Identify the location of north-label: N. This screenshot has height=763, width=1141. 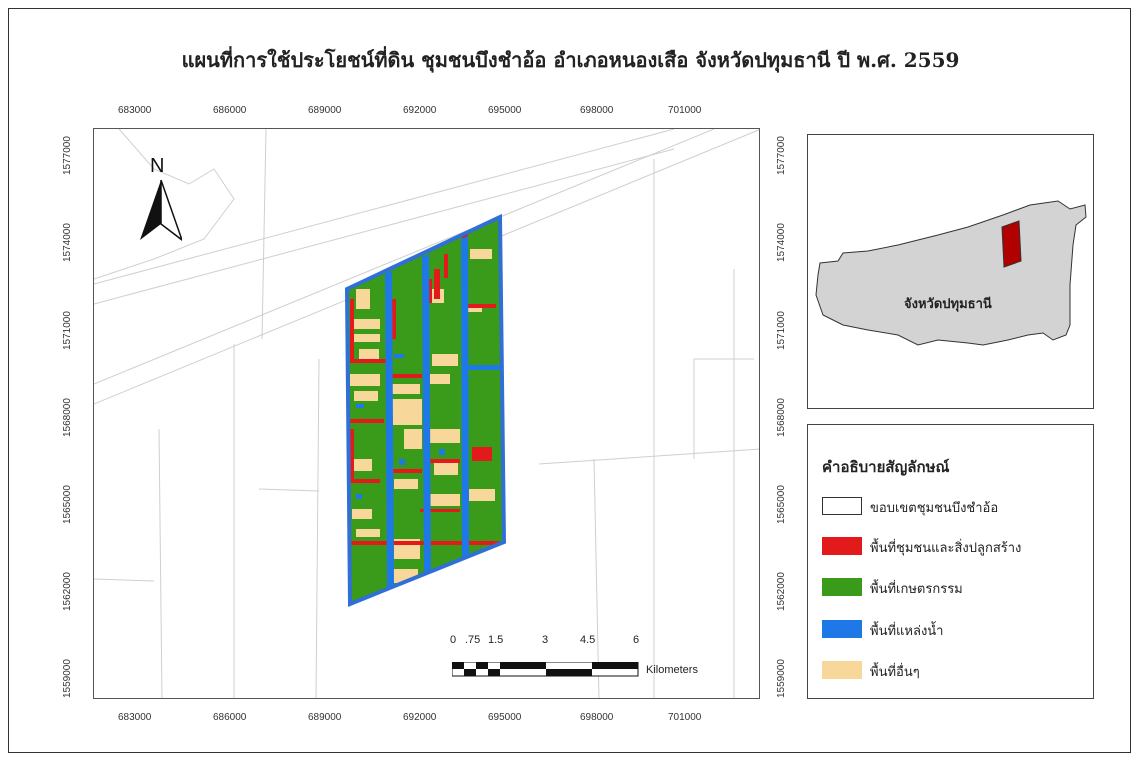
(157, 166).